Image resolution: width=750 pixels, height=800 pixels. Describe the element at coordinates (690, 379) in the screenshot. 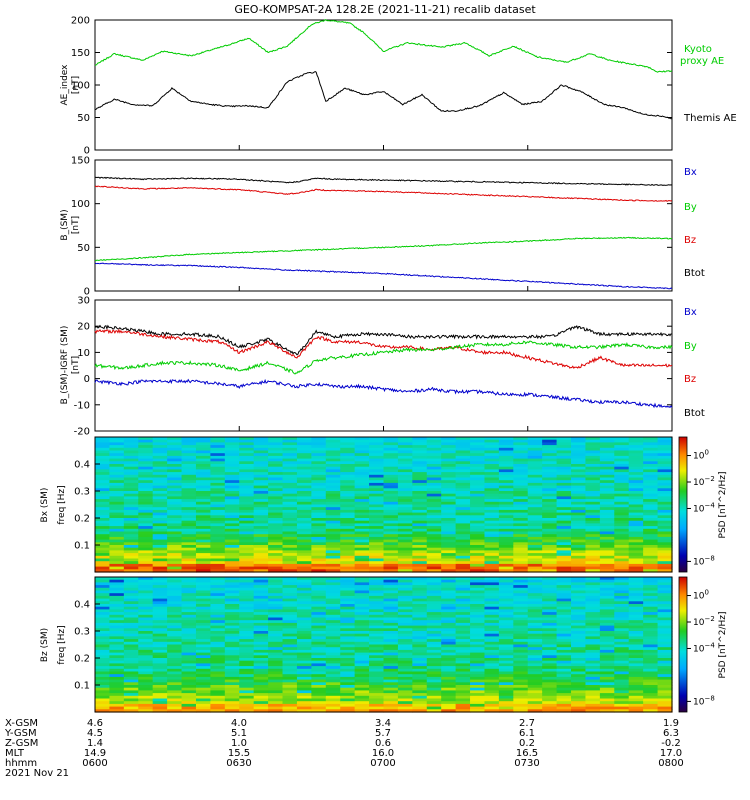

I see `igrf-label-bz: Bz` at that location.